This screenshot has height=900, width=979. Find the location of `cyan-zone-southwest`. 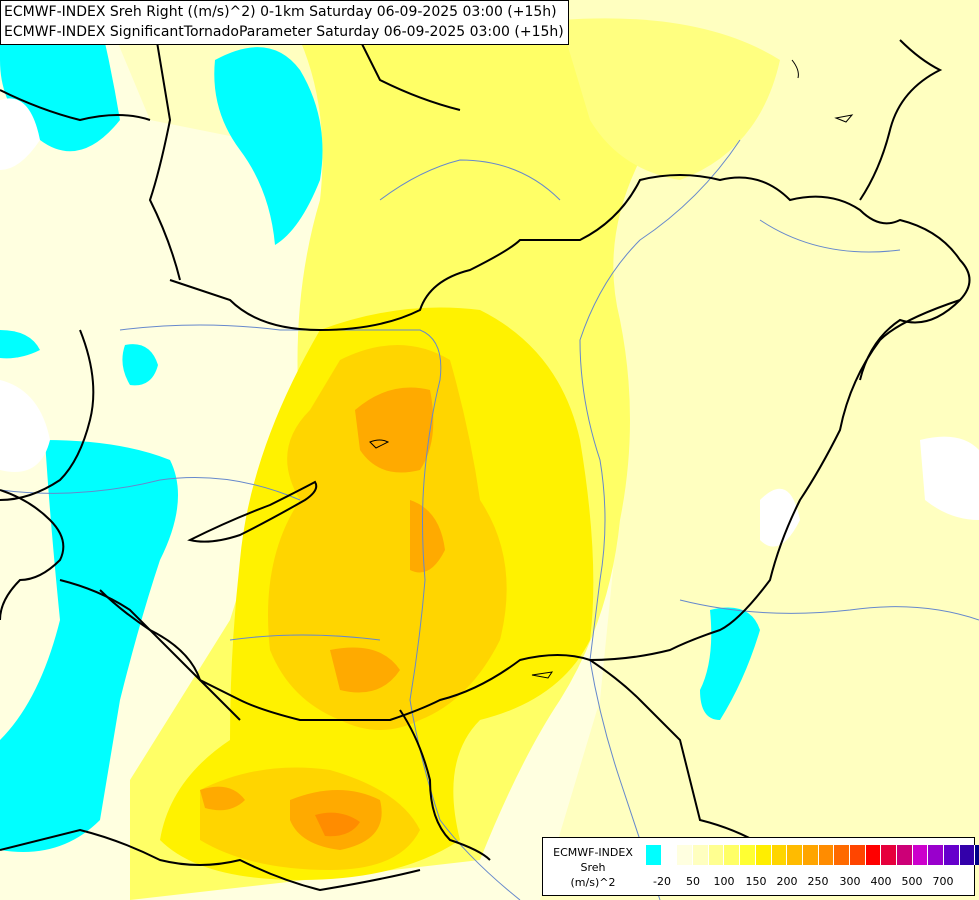

cyan-zone-southwest is located at coordinates (89, 646).